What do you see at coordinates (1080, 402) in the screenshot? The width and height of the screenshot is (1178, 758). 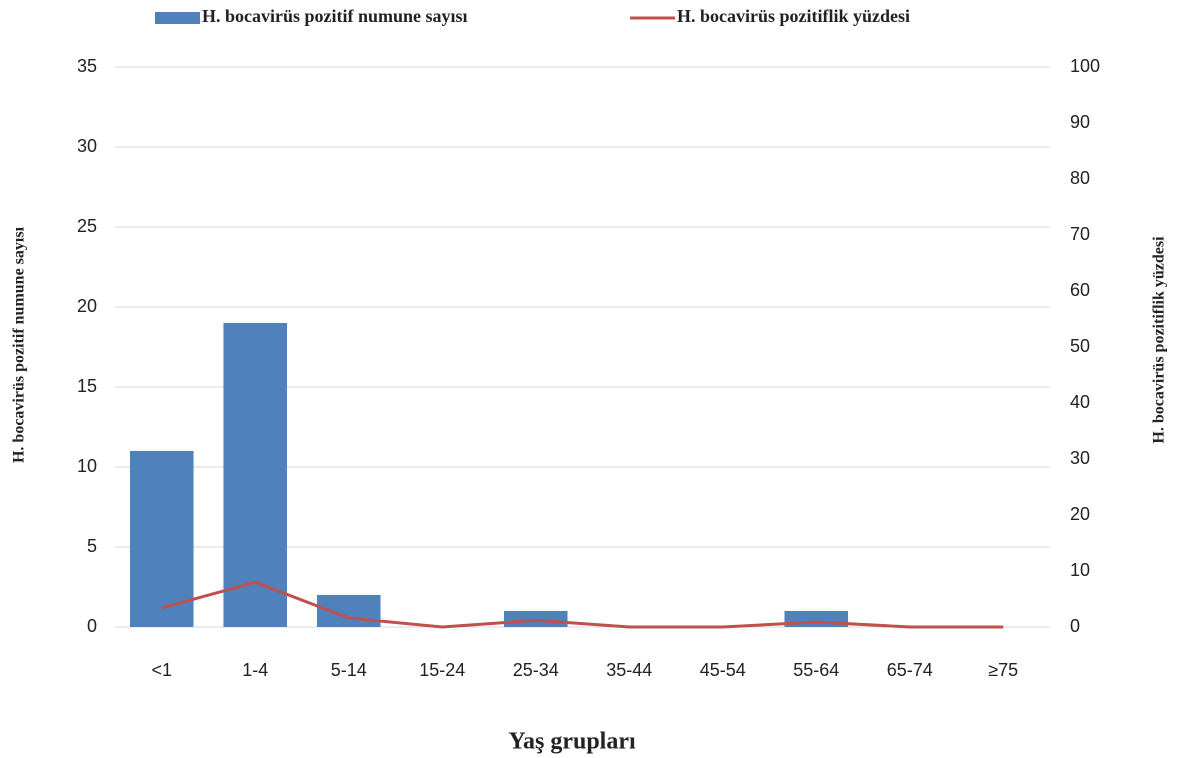 I see `y2-tick-label: 40` at bounding box center [1080, 402].